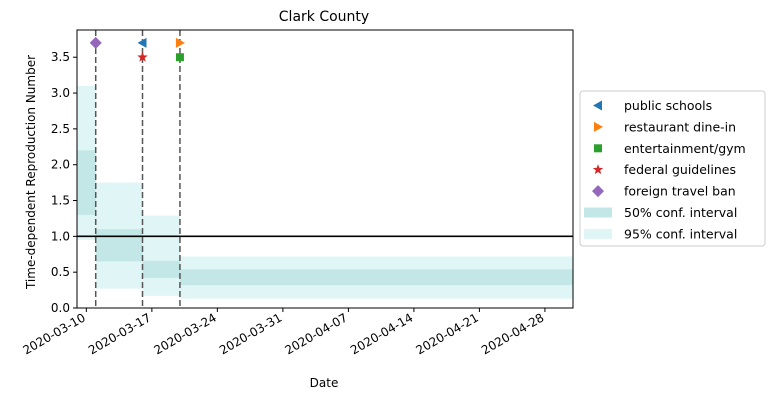 The height and width of the screenshot is (400, 775). I want to click on chart-title: Clark County, so click(324, 17).